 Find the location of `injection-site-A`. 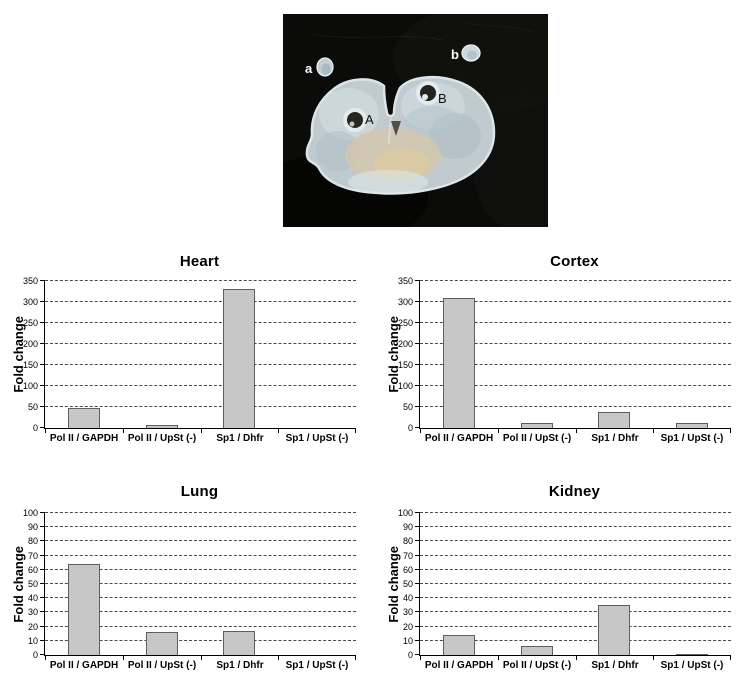

injection-site-A is located at coordinates (355, 120).